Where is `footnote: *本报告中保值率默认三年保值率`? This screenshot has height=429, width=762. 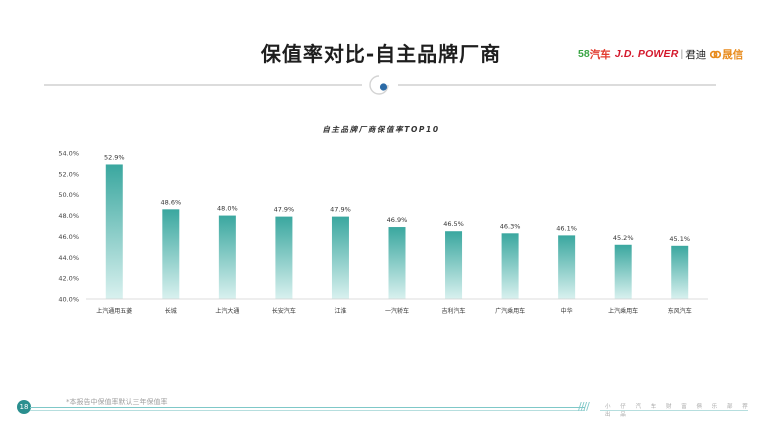 footnote: *本报告中保值率默认三年保值率 is located at coordinates (117, 402).